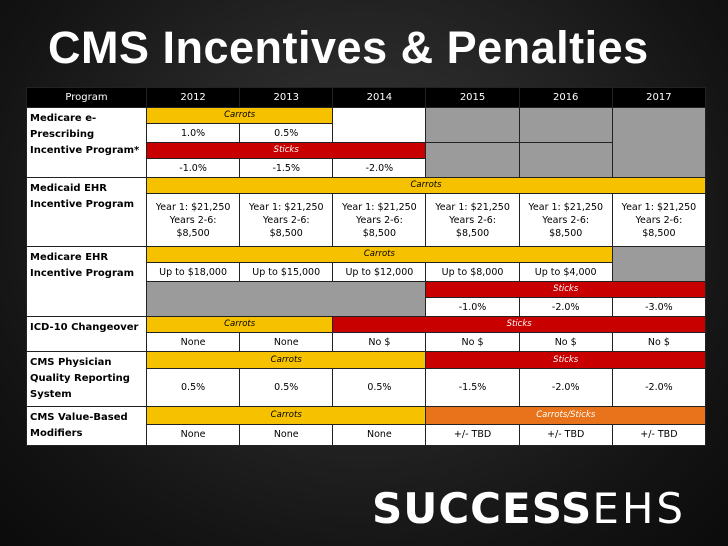 Image resolution: width=728 pixels, height=546 pixels. What do you see at coordinates (472, 272) in the screenshot?
I see `medicare-ehr-2015: Up to $8,000` at bounding box center [472, 272].